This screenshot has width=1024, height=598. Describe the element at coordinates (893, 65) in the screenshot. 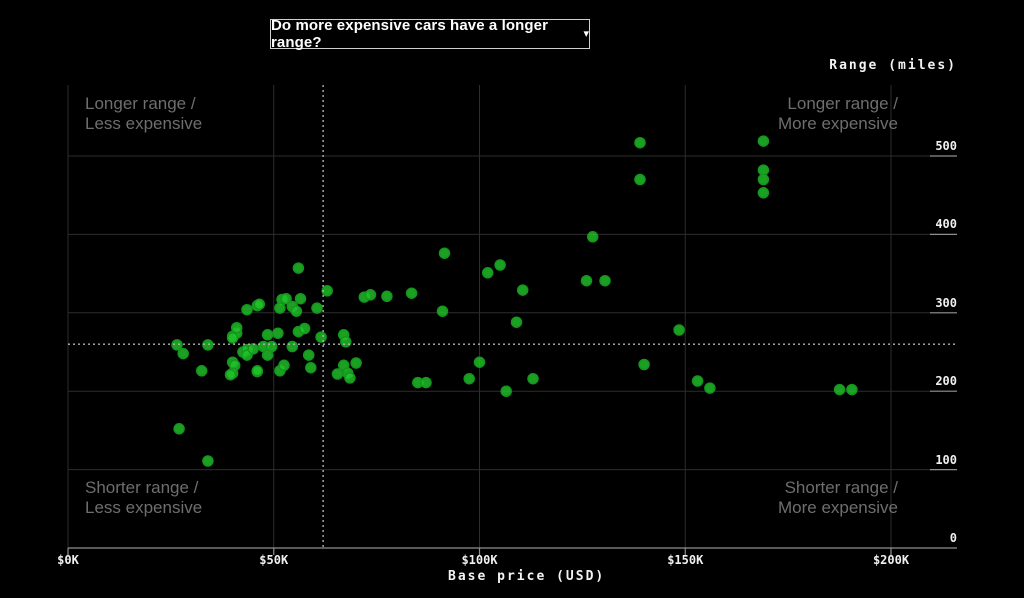

I see `y-axis-title: Range (miles)` at that location.